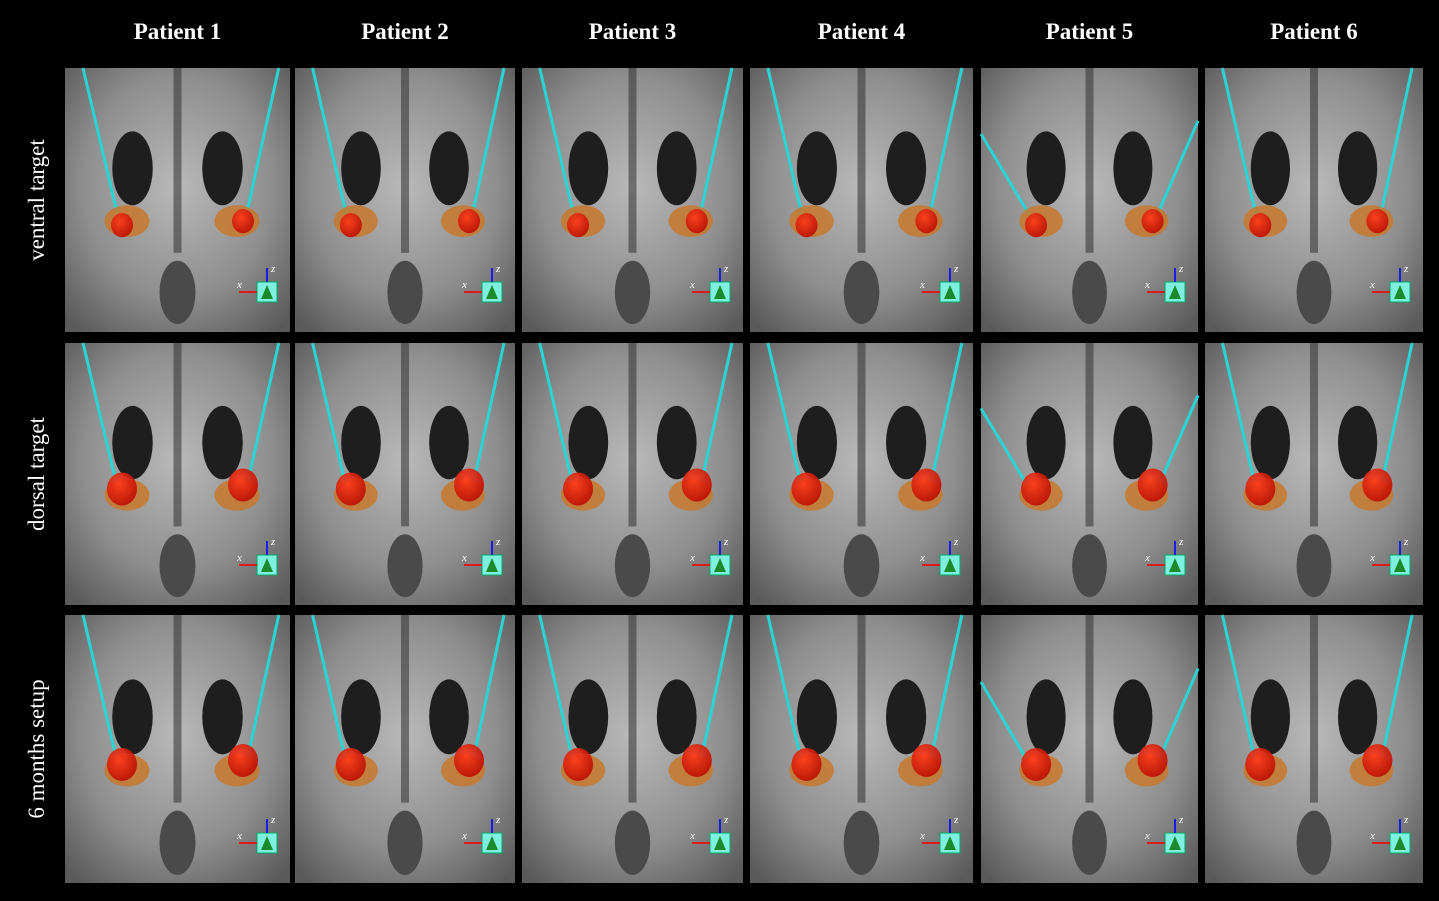  What do you see at coordinates (405, 31) in the screenshot?
I see `column-header: Patient 2` at bounding box center [405, 31].